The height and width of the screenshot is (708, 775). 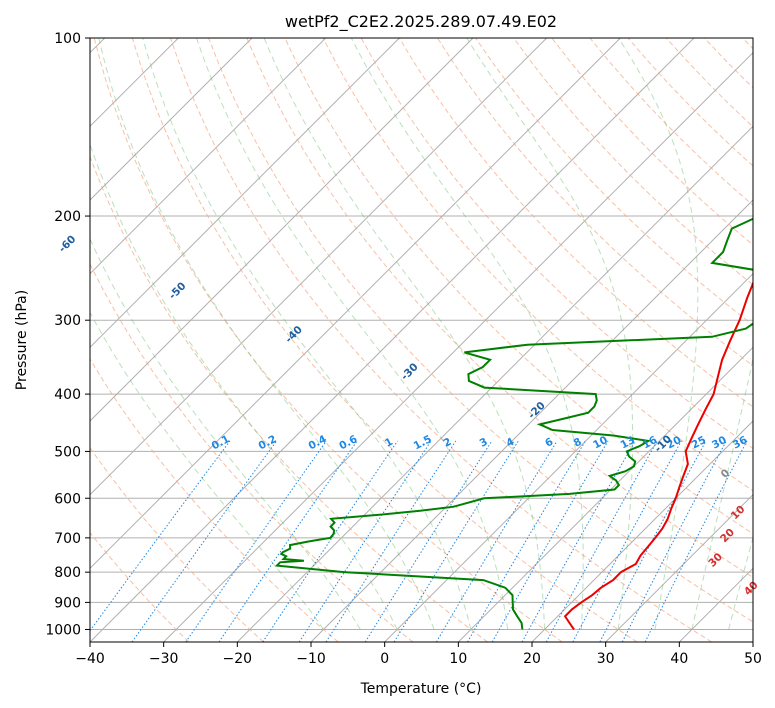 What do you see at coordinates (727, 535) in the screenshot?
I see `moist-adiabat-label: 20` at bounding box center [727, 535].